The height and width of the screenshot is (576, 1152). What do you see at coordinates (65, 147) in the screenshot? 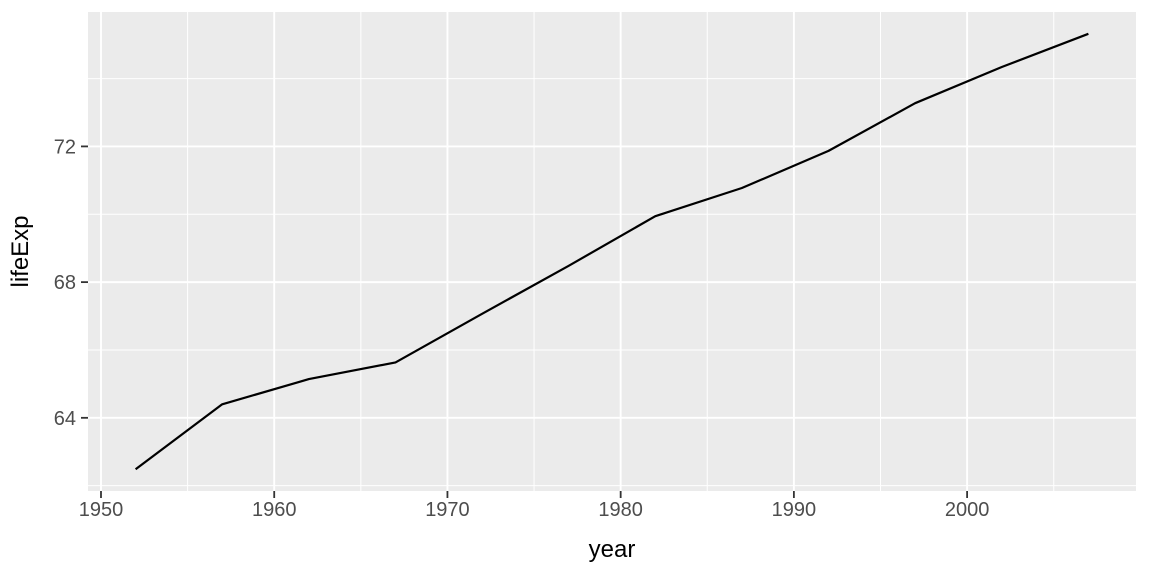
I see `y-axis-tick-label: 72` at bounding box center [65, 147].